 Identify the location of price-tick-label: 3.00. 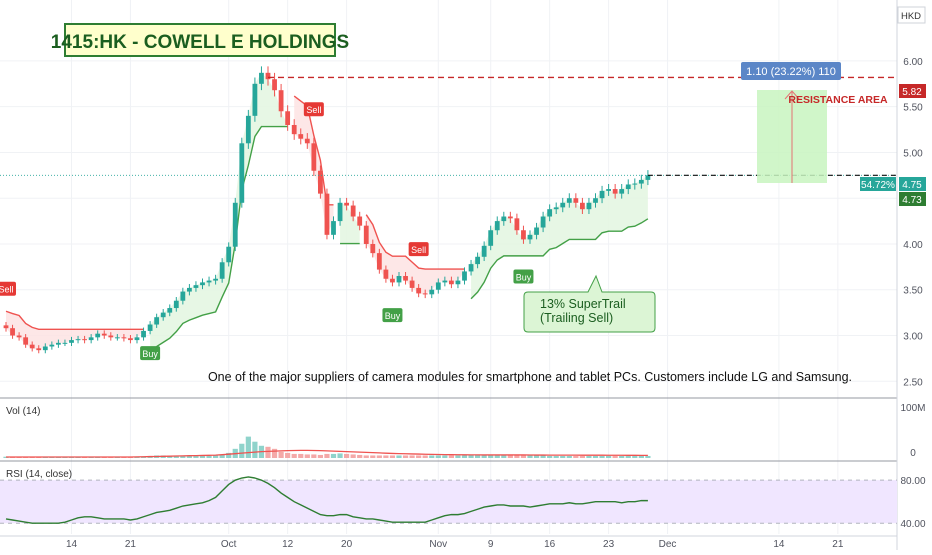
(913, 337).